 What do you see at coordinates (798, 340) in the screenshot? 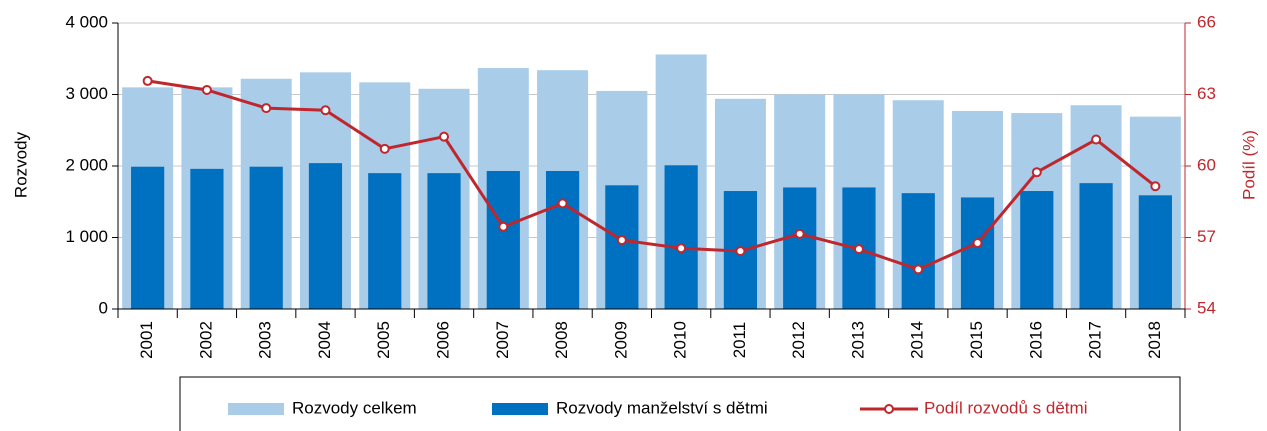
I see `x-tick-label: 2012` at bounding box center [798, 340].